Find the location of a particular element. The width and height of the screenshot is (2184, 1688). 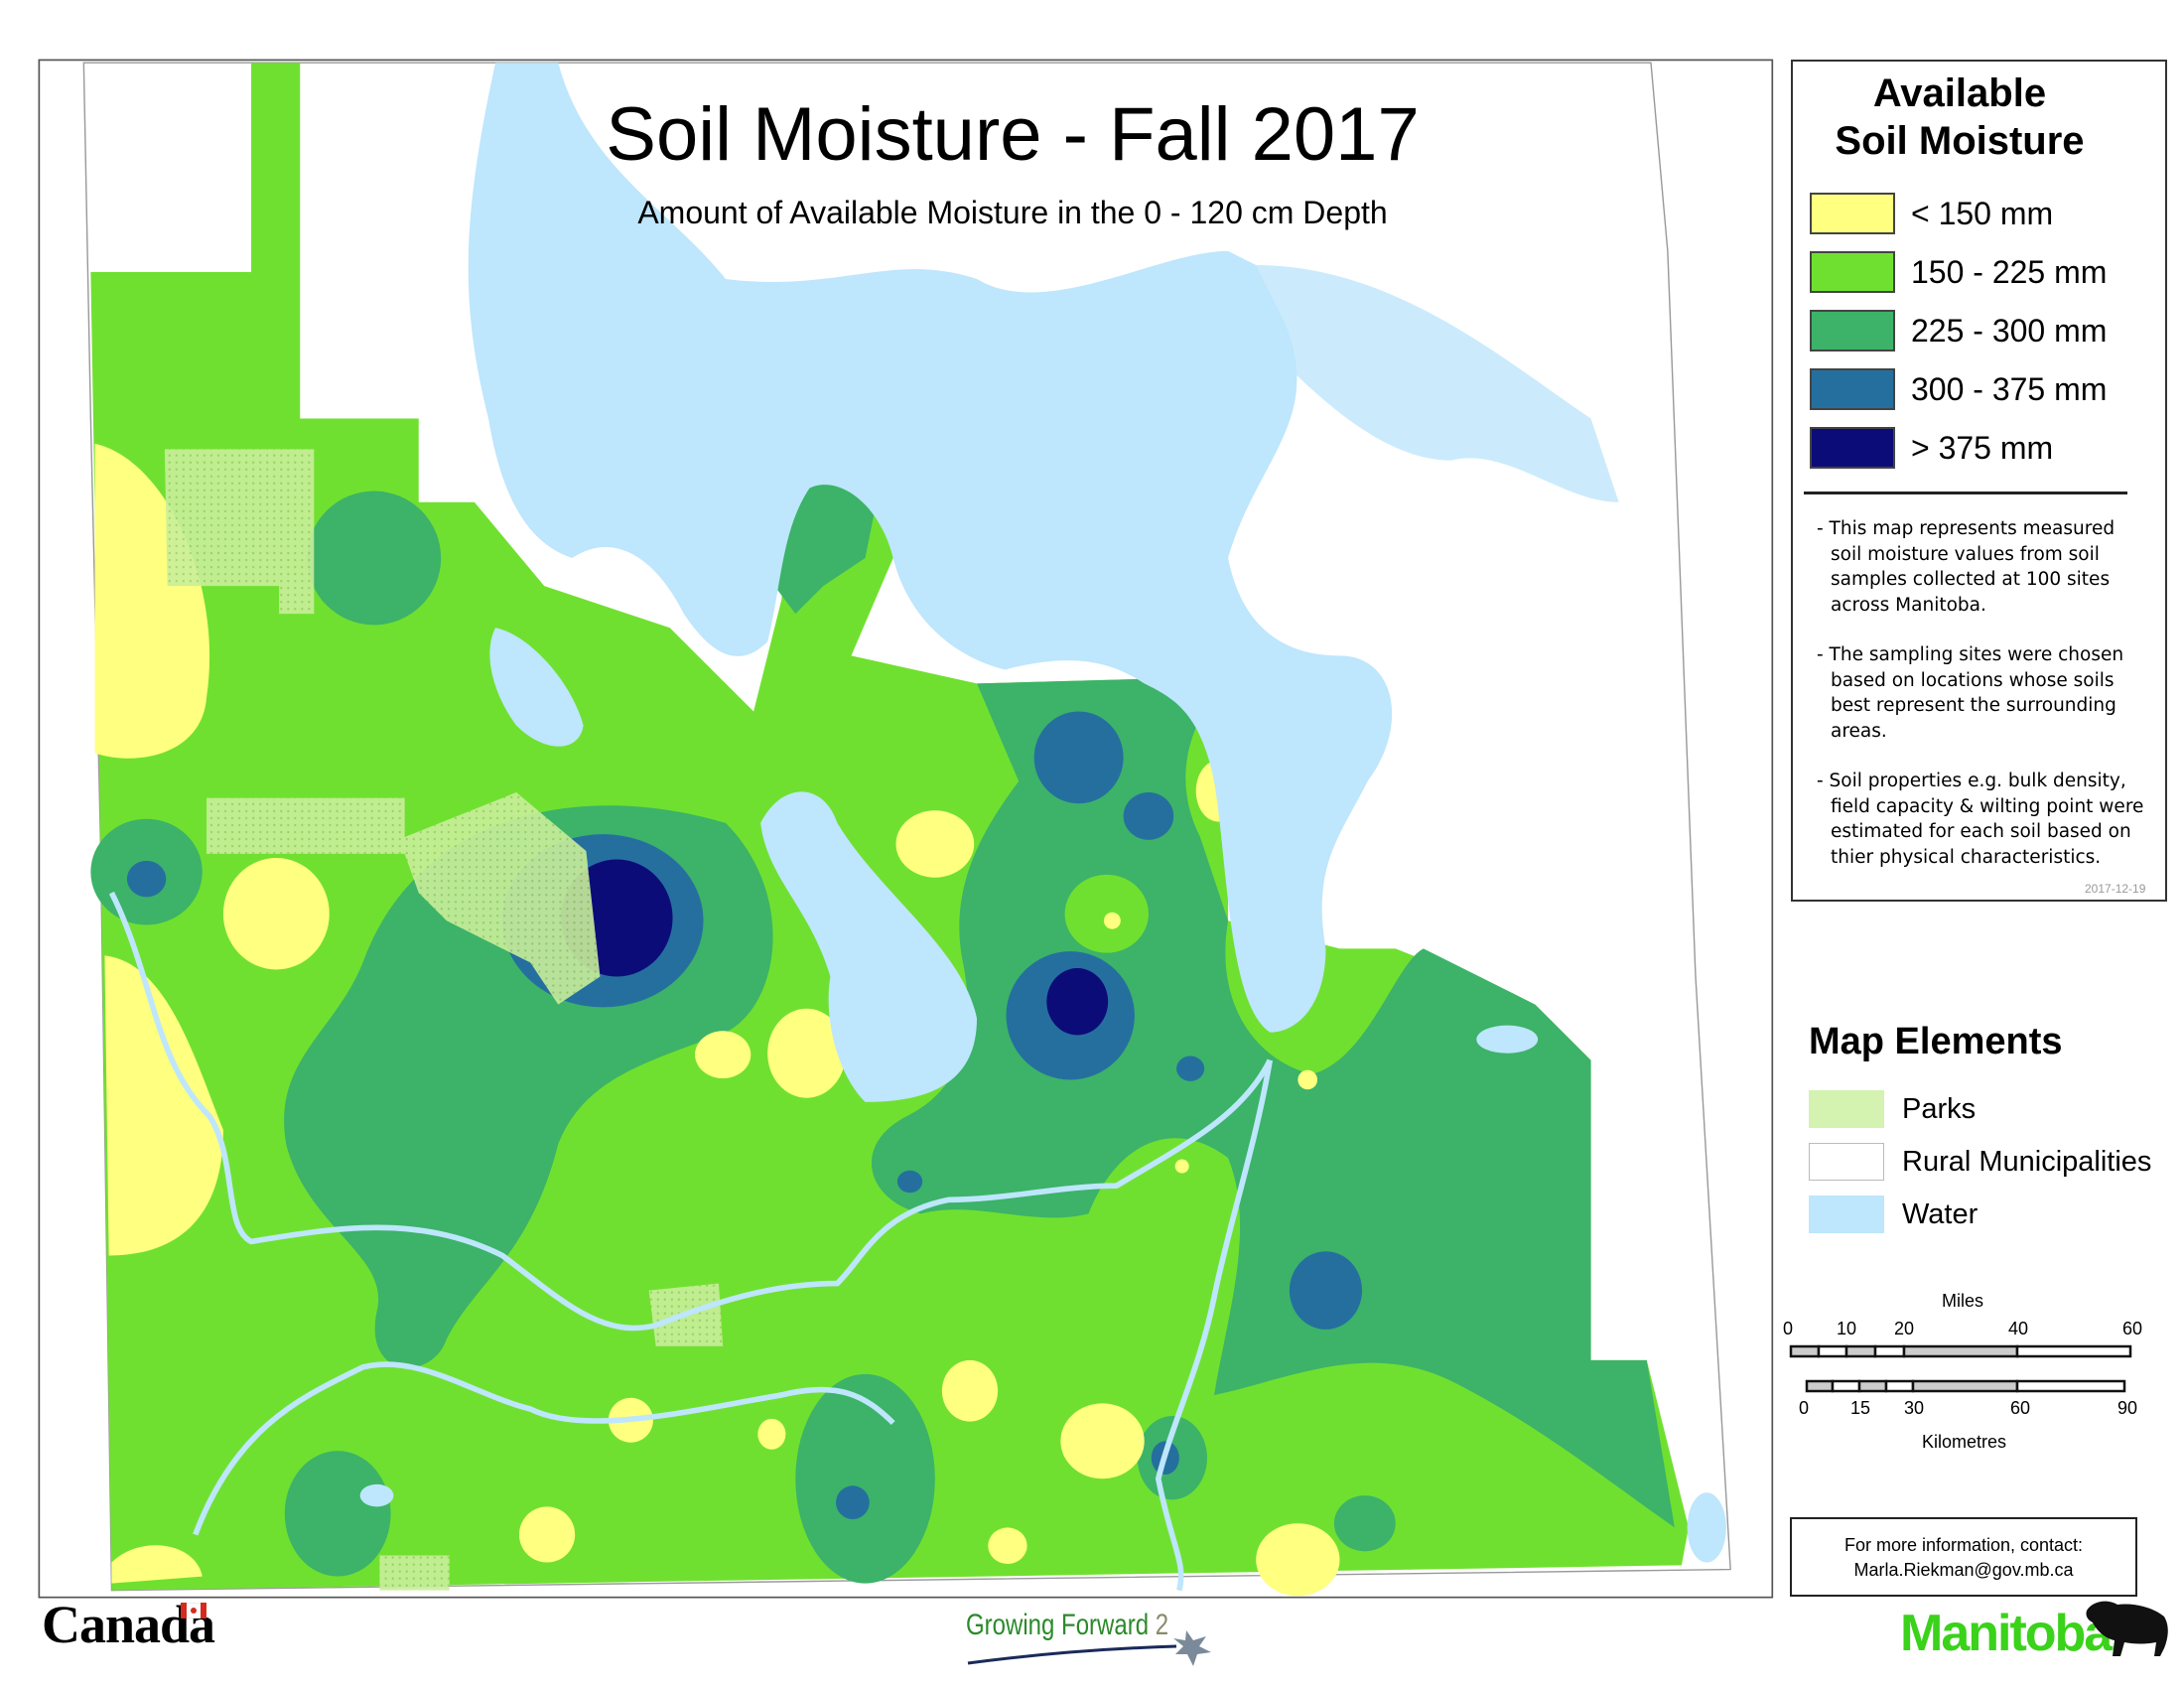

note-line: - The sampling sites were chosen is located at coordinates (1970, 654).